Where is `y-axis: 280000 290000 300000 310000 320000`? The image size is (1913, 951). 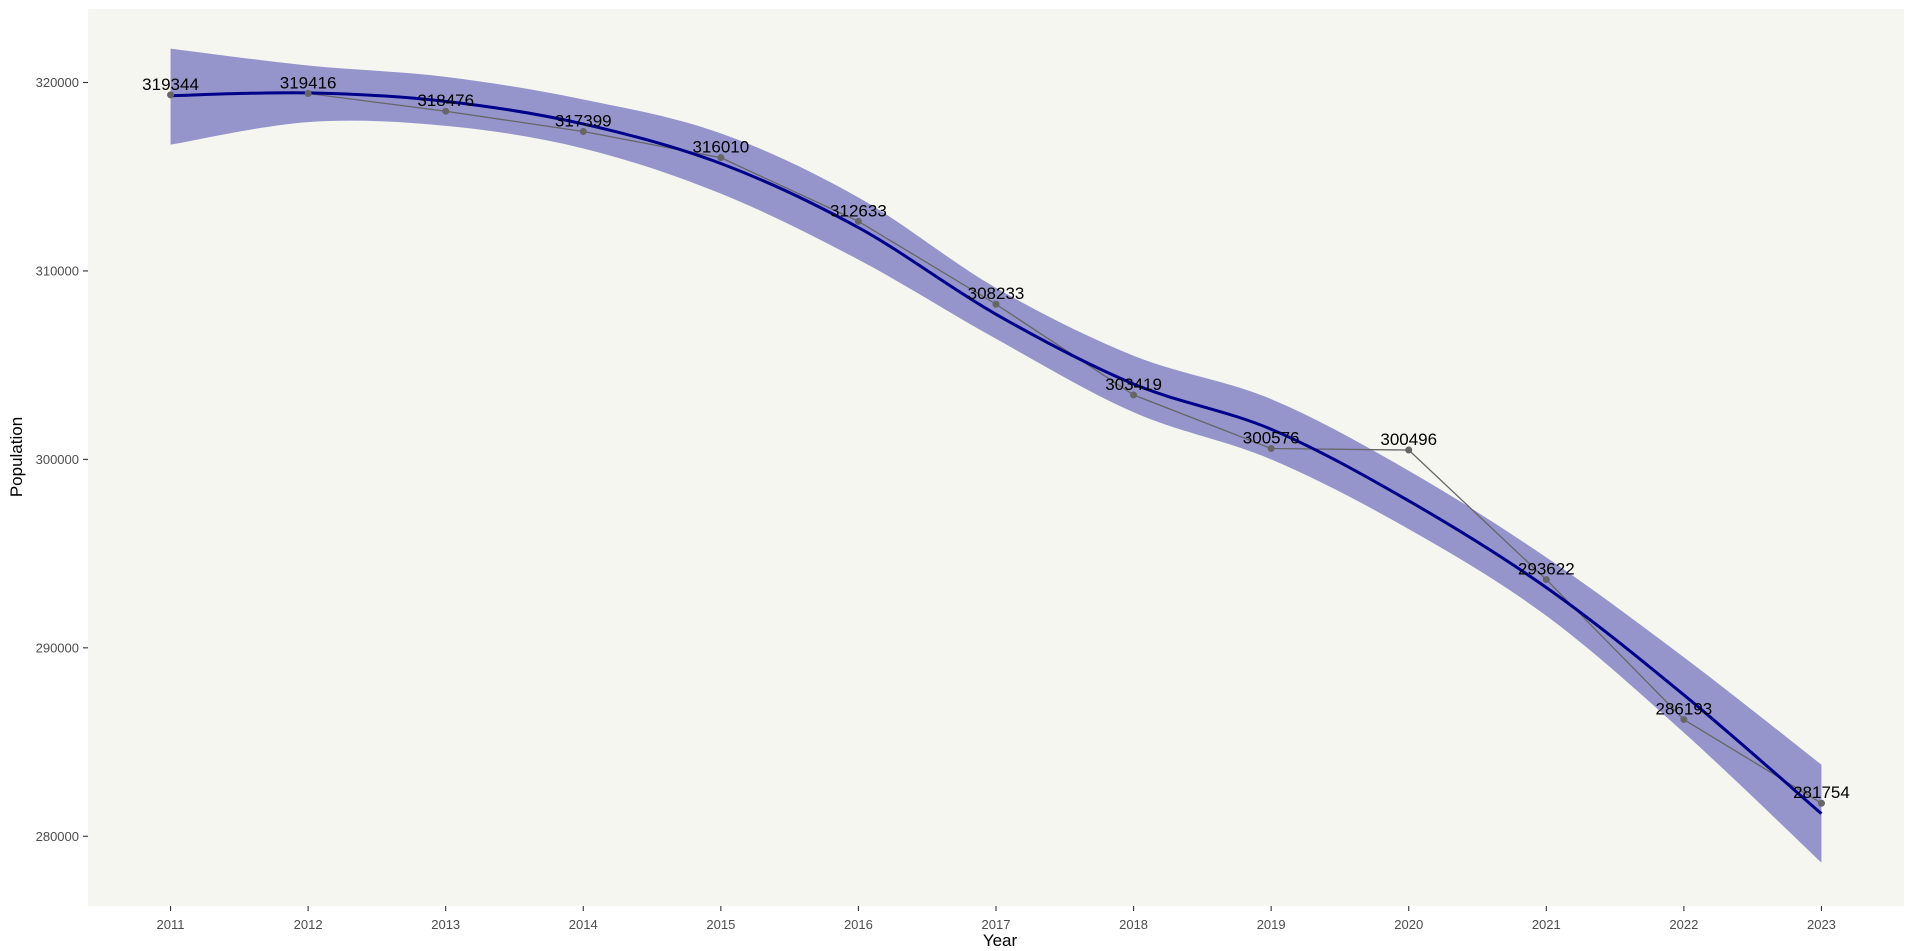
y-axis: 280000 290000 300000 310000 320000 is located at coordinates (62, 459).